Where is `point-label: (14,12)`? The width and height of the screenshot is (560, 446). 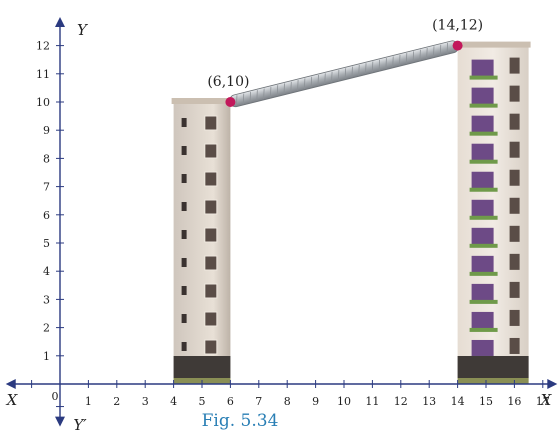
point-label: (14,12) is located at coordinates (457, 26).